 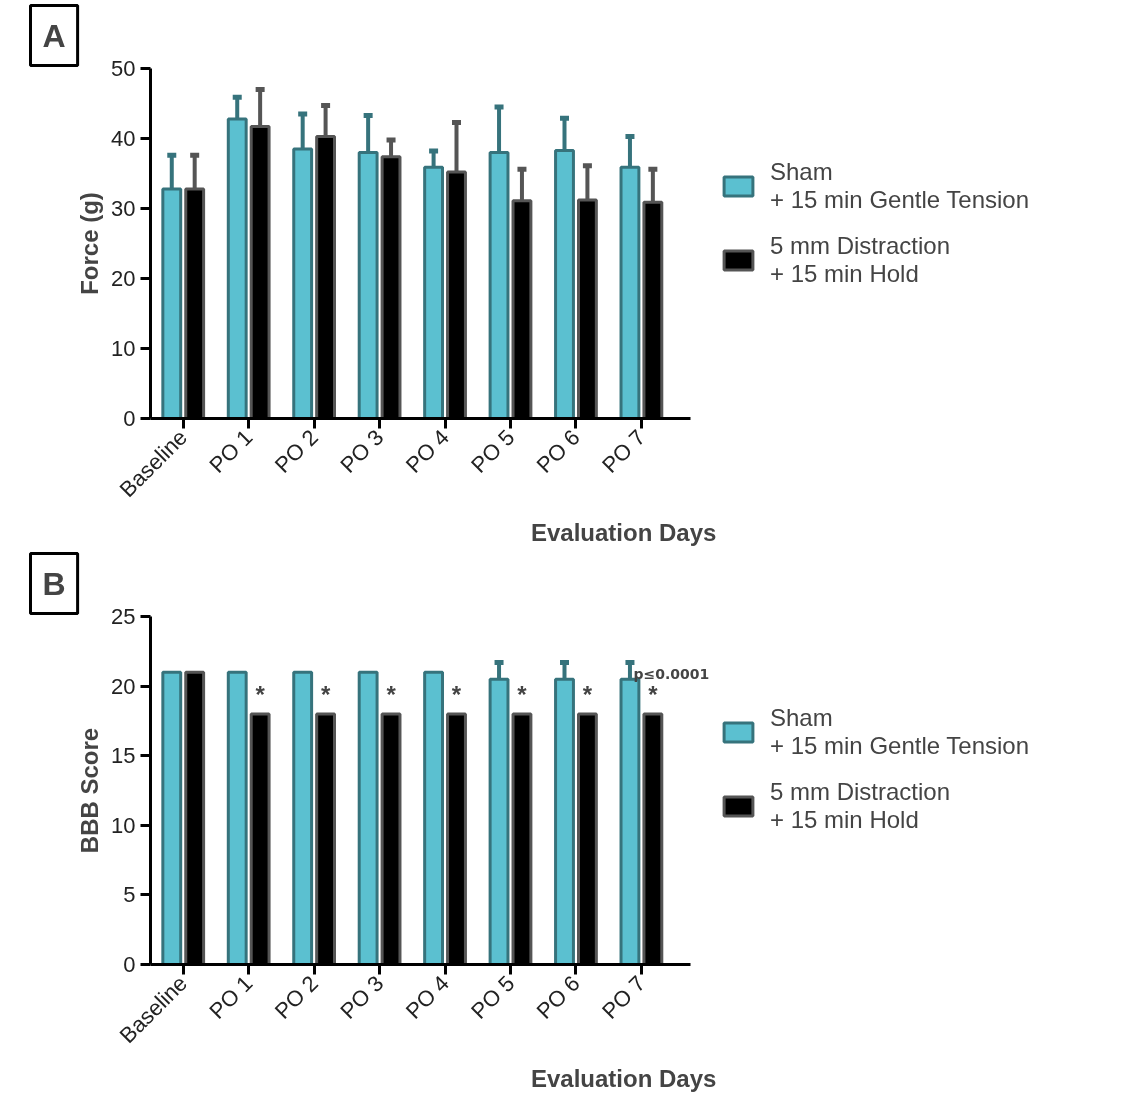 What do you see at coordinates (123, 138) in the screenshot?
I see `y-tick-label: 40` at bounding box center [123, 138].